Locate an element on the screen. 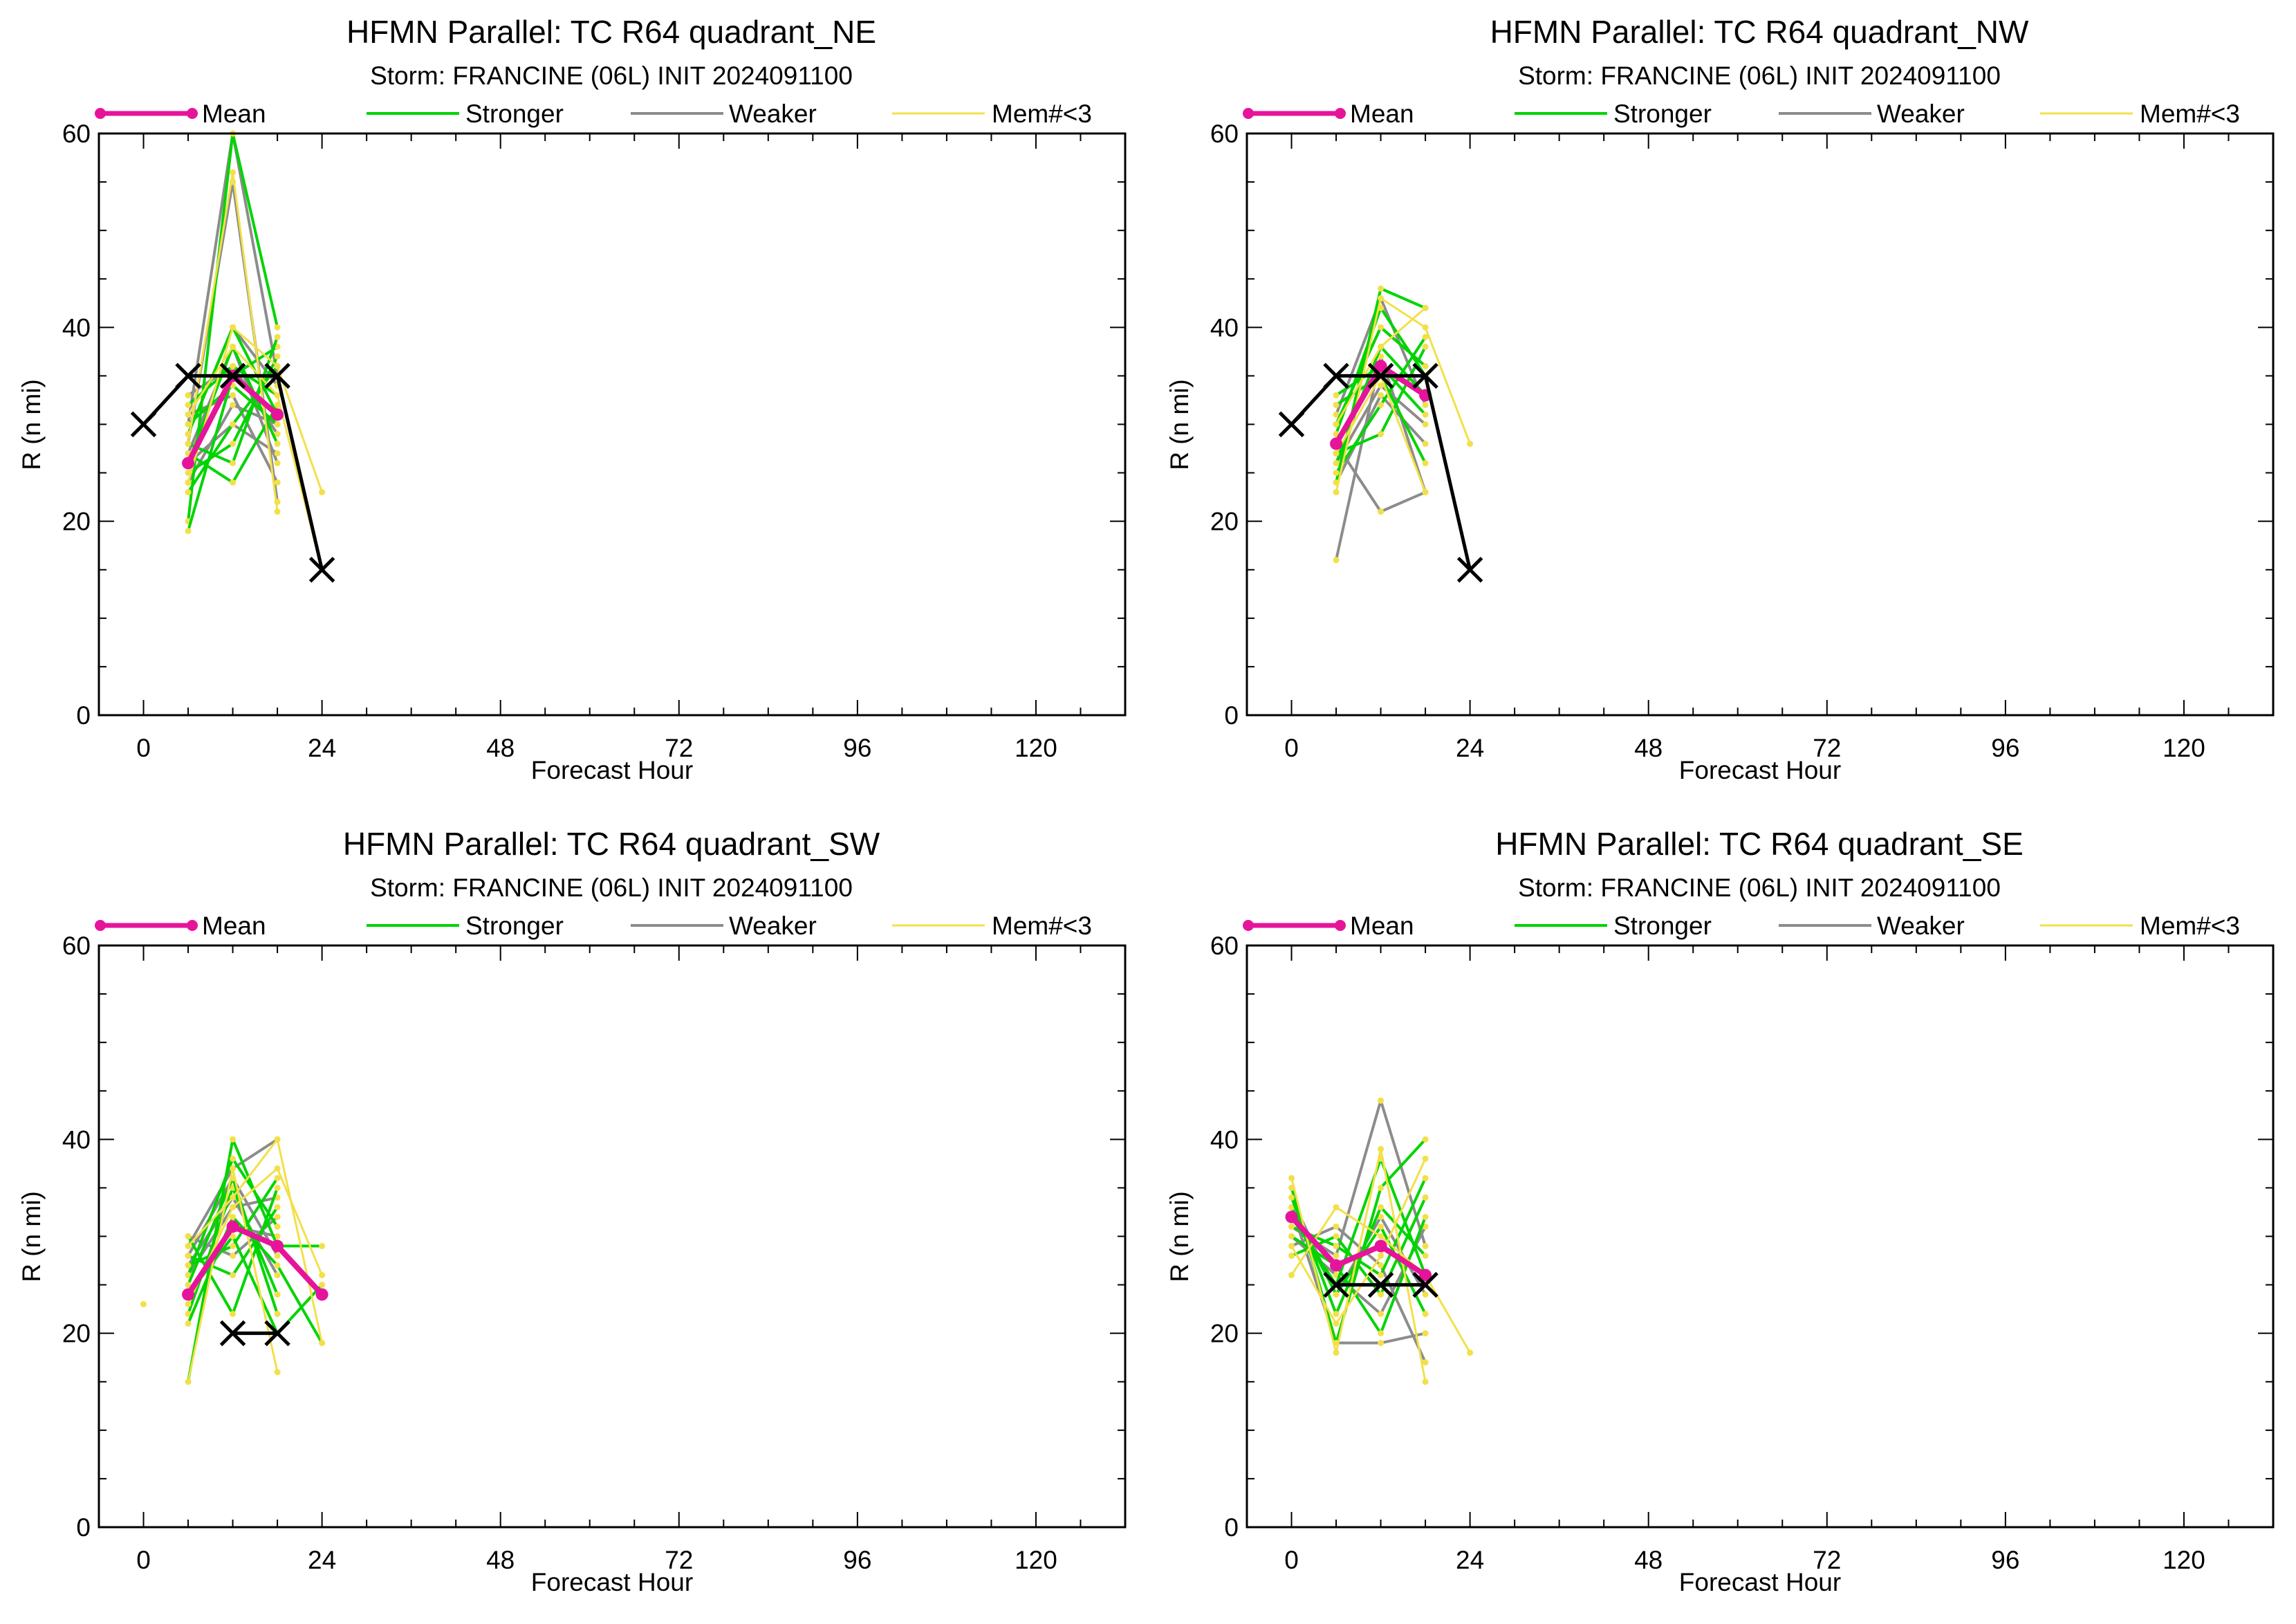  chart-title: HFMN Parallel: TC R64 quadrant_NW is located at coordinates (1759, 32).